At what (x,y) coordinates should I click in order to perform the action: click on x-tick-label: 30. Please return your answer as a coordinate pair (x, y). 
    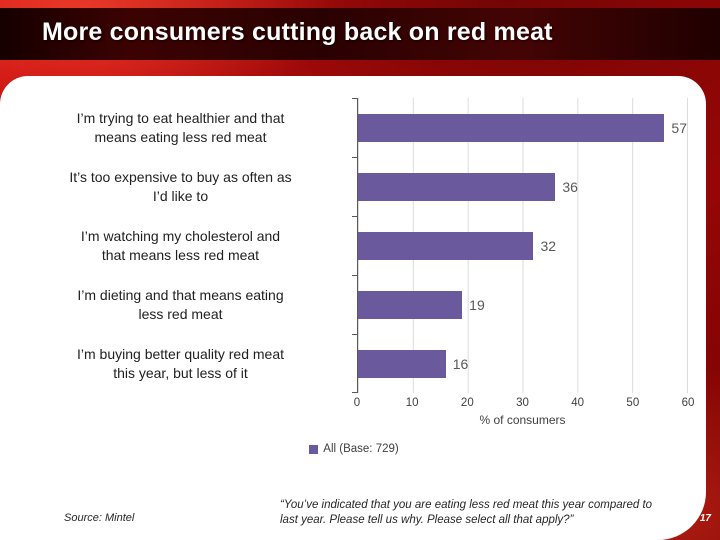
    Looking at the image, I should click on (522, 403).